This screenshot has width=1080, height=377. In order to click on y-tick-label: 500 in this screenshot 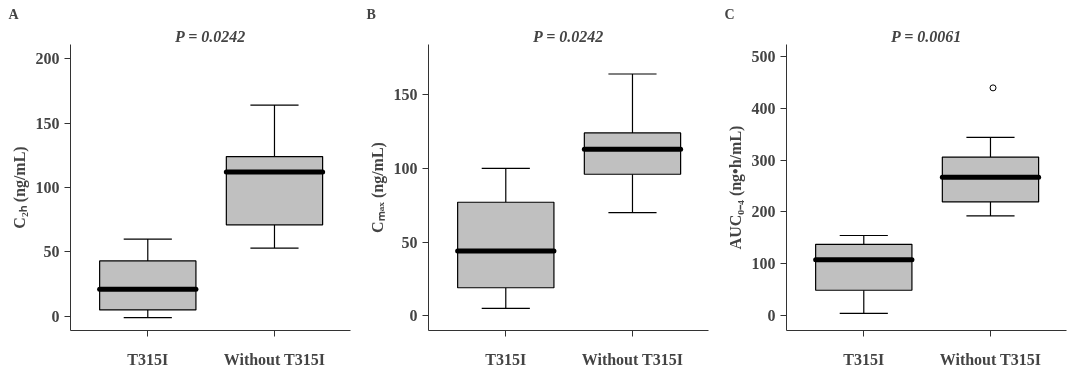, I will do `click(763, 57)`.